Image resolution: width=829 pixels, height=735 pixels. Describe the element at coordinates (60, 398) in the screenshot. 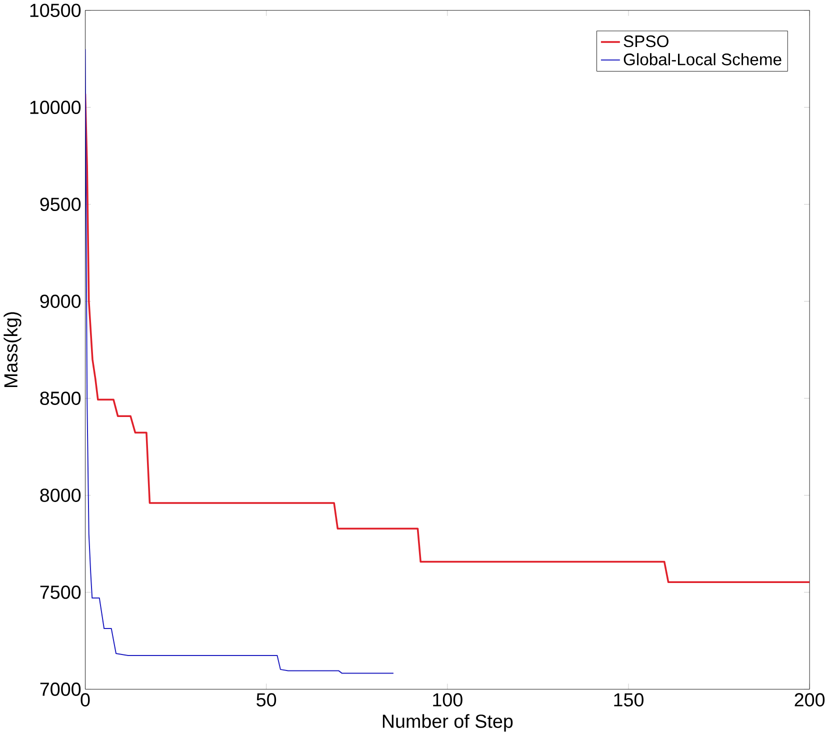

I see `y-tick-label: 8500` at that location.